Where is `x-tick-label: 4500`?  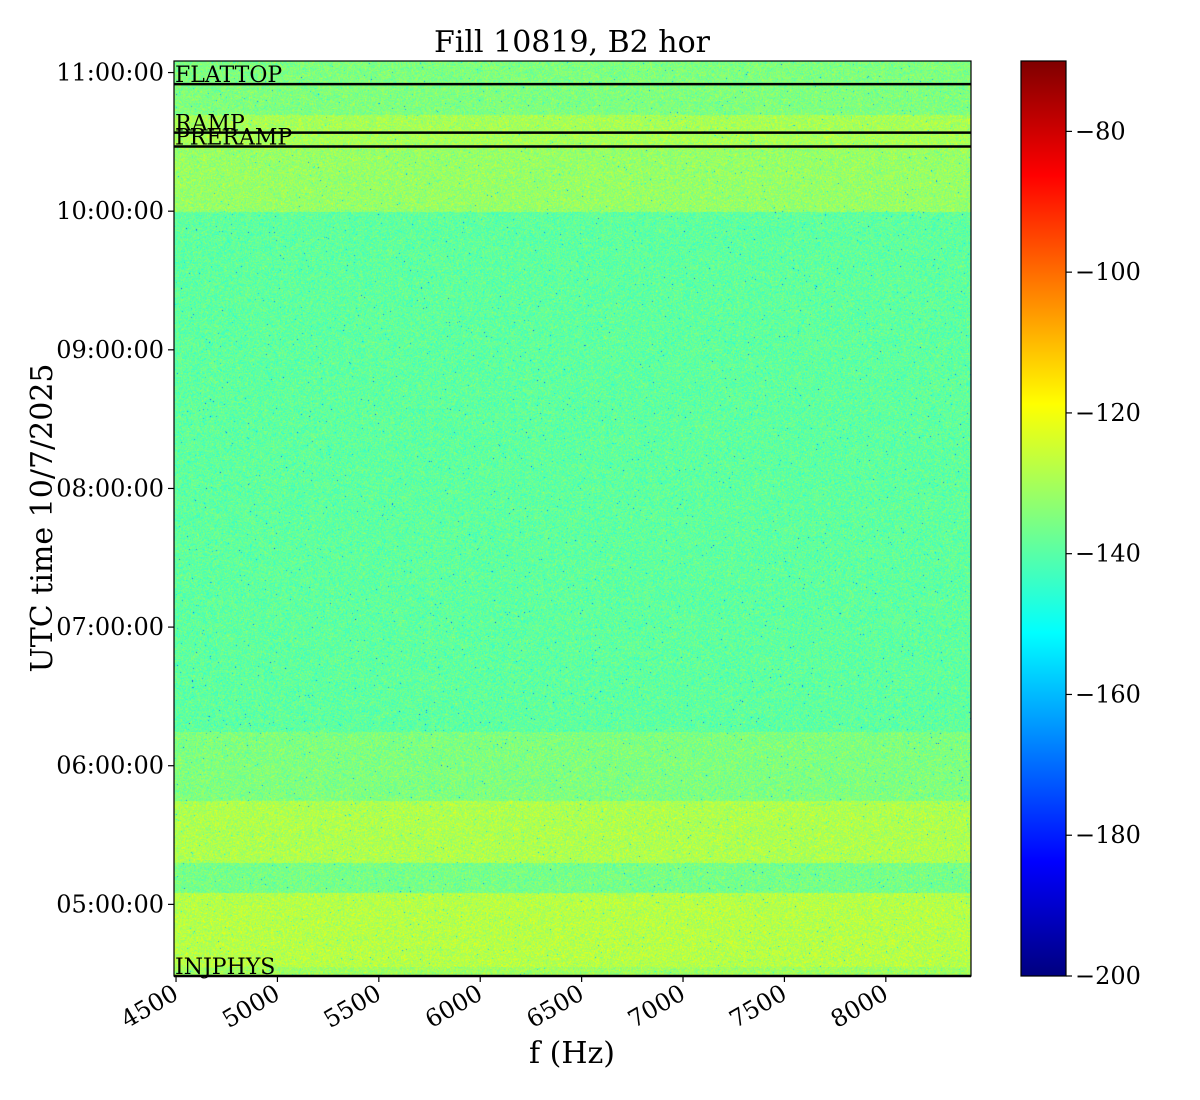
x-tick-label: 4500 is located at coordinates (149, 1006).